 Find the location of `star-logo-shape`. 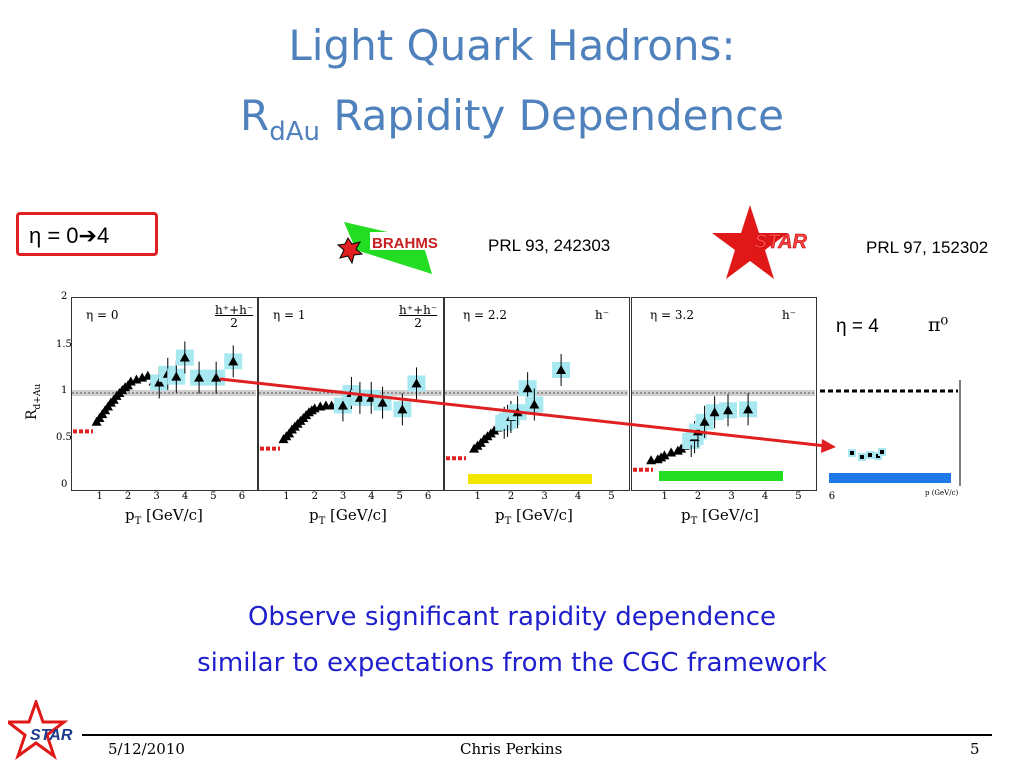

star-logo-shape is located at coordinates (750, 242).